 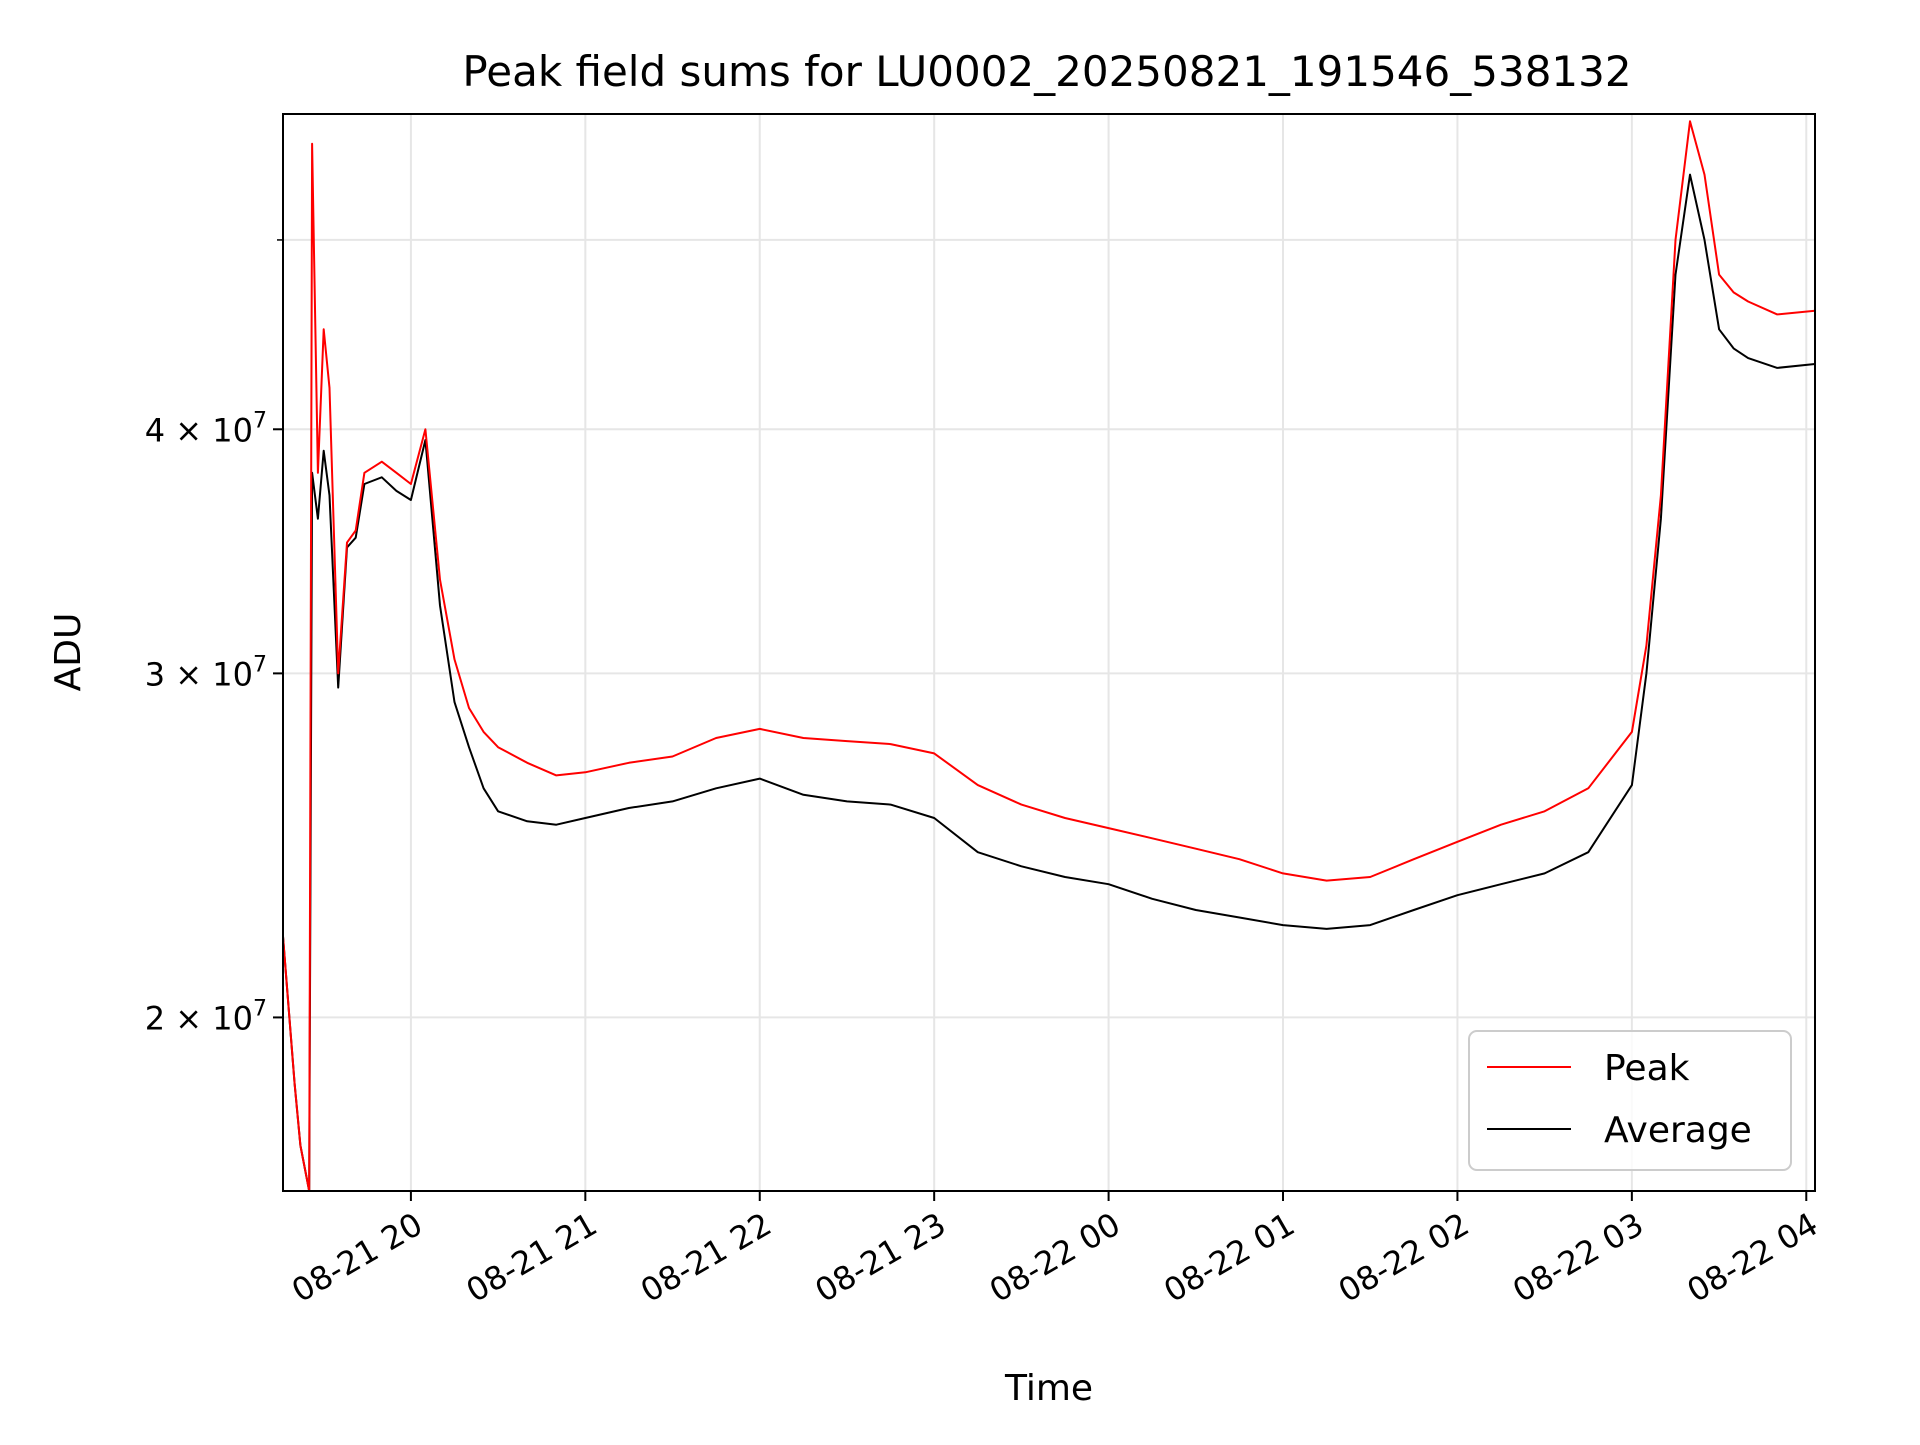 I want to click on x-tick-label: 08-22 02, so click(x=1404, y=1257).